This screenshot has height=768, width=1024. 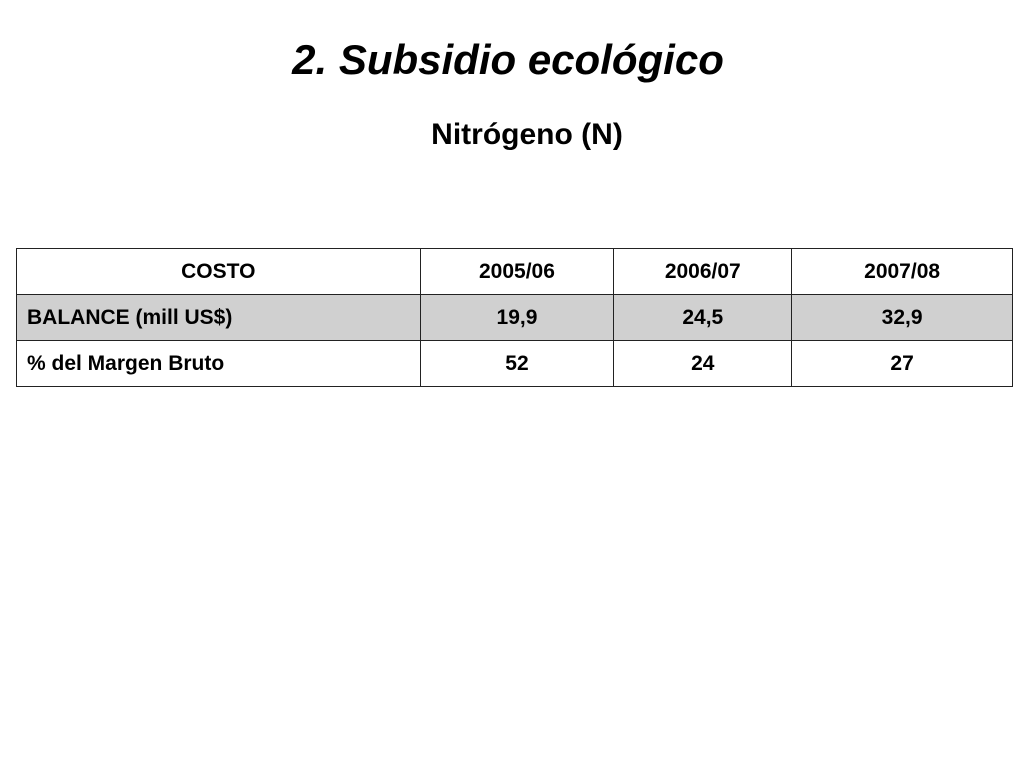 What do you see at coordinates (508, 59) in the screenshot?
I see `slide-title: 2. Subsidio ecológico` at bounding box center [508, 59].